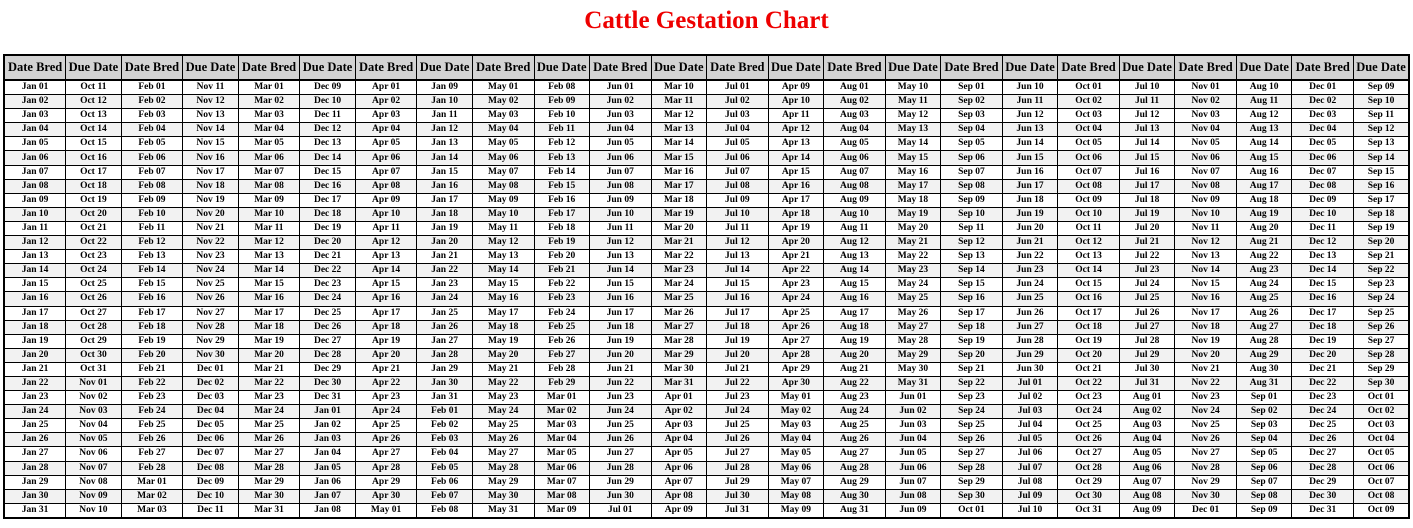  I want to click on due-date-cell: Dec 24, so click(327, 299).